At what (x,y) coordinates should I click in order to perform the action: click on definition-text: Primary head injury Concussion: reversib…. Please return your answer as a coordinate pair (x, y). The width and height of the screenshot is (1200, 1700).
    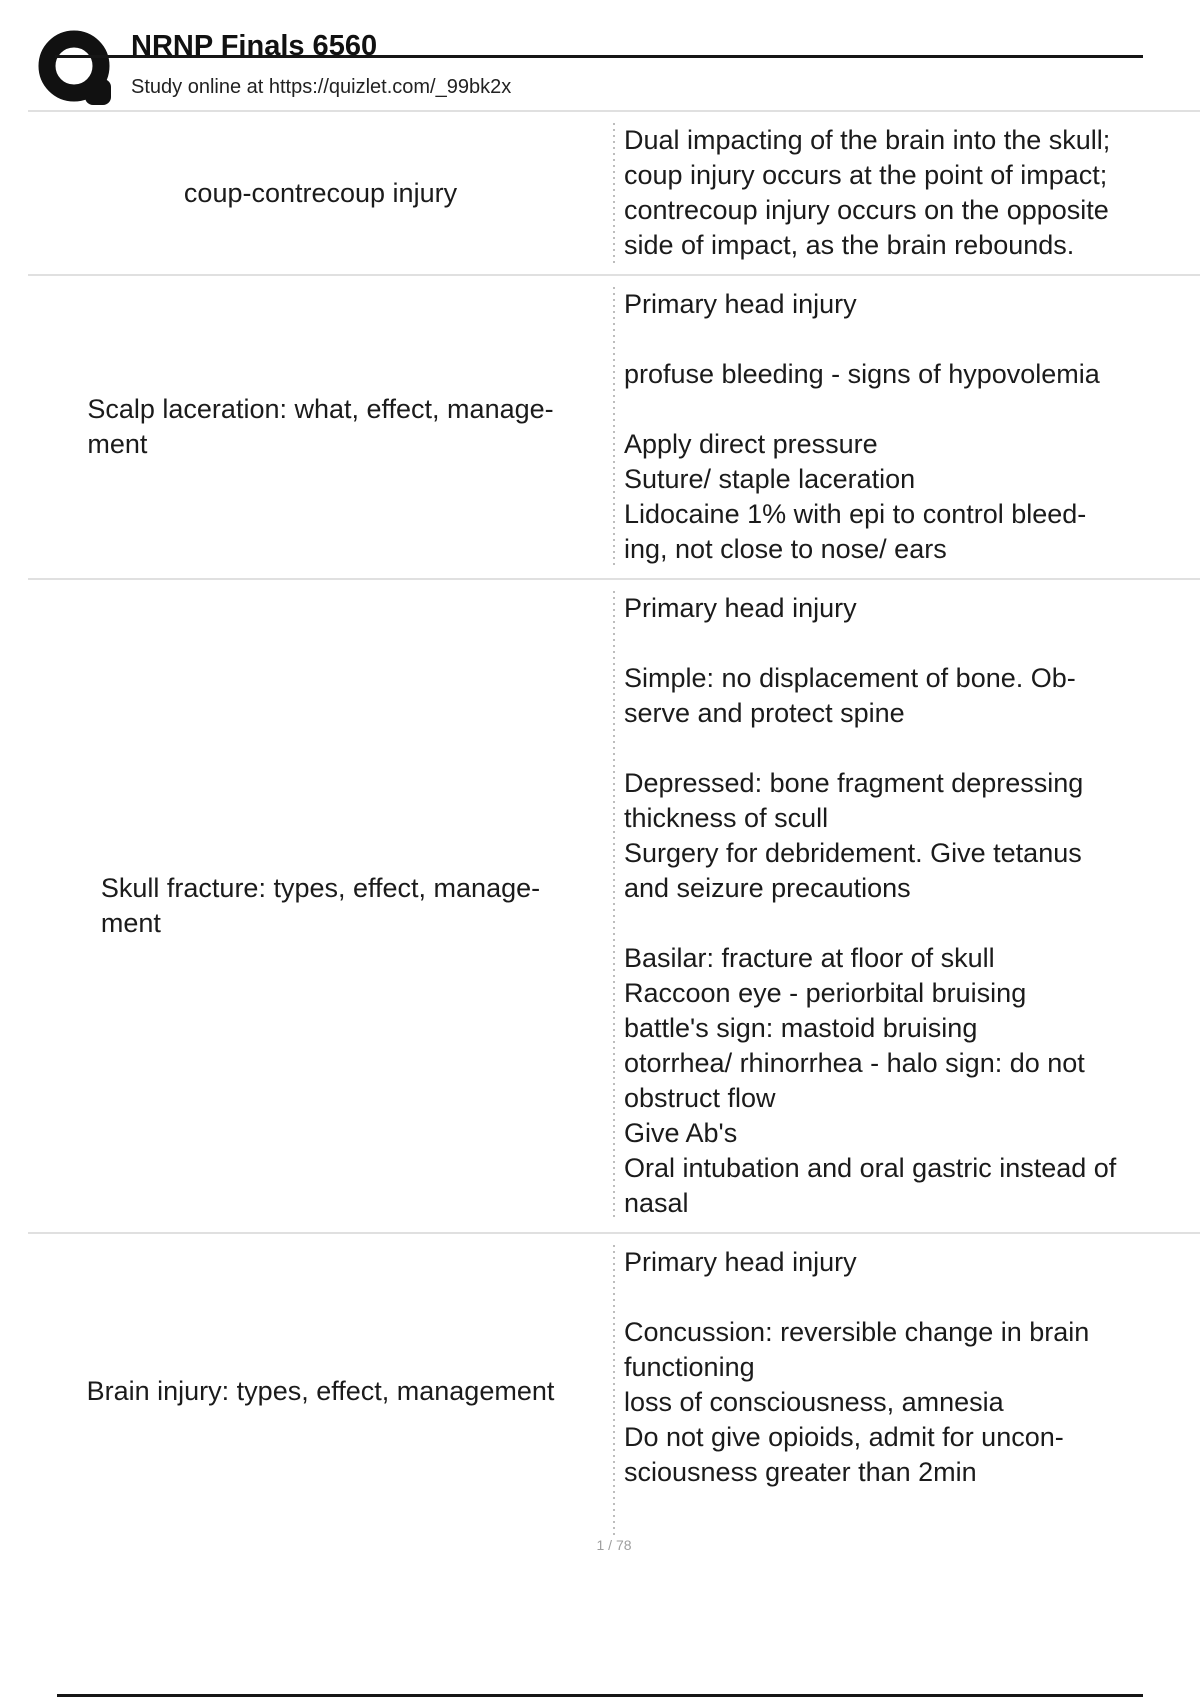
    Looking at the image, I should click on (857, 1367).